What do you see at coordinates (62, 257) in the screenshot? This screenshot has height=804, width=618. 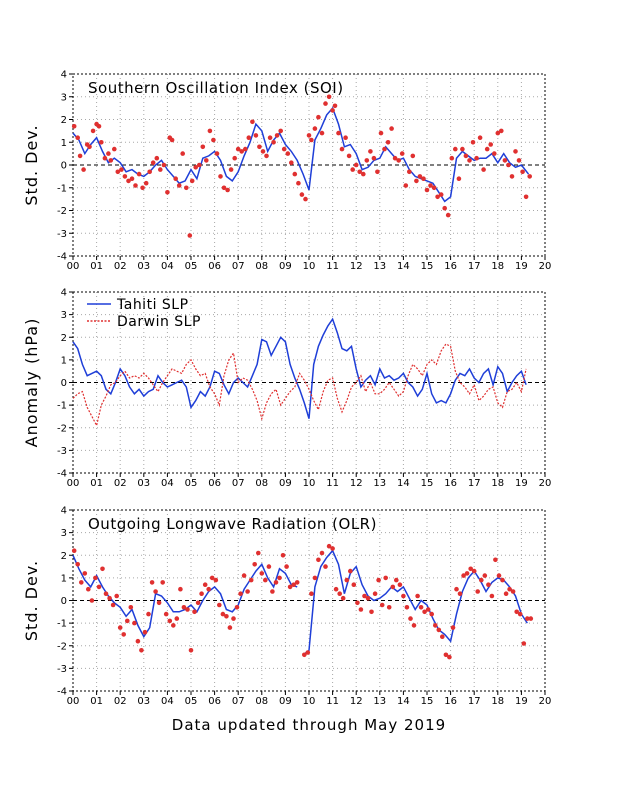 I see `y-tick-label: -4` at bounding box center [62, 257].